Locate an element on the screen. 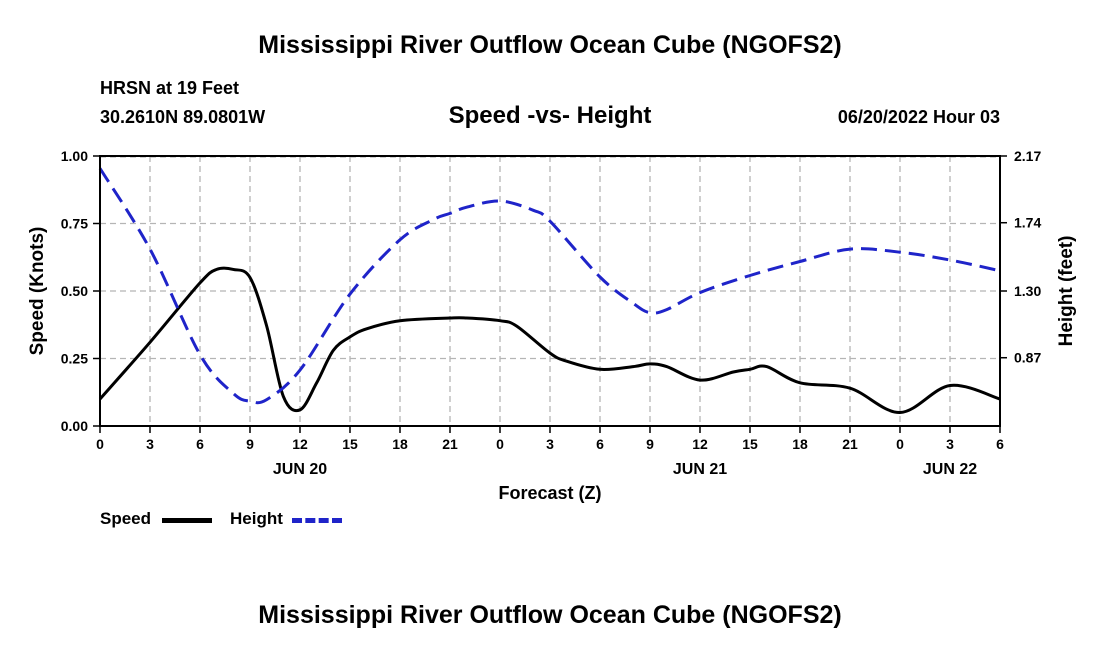 This screenshot has width=1100, height=650. legend-swatch-height is located at coordinates (317, 520).